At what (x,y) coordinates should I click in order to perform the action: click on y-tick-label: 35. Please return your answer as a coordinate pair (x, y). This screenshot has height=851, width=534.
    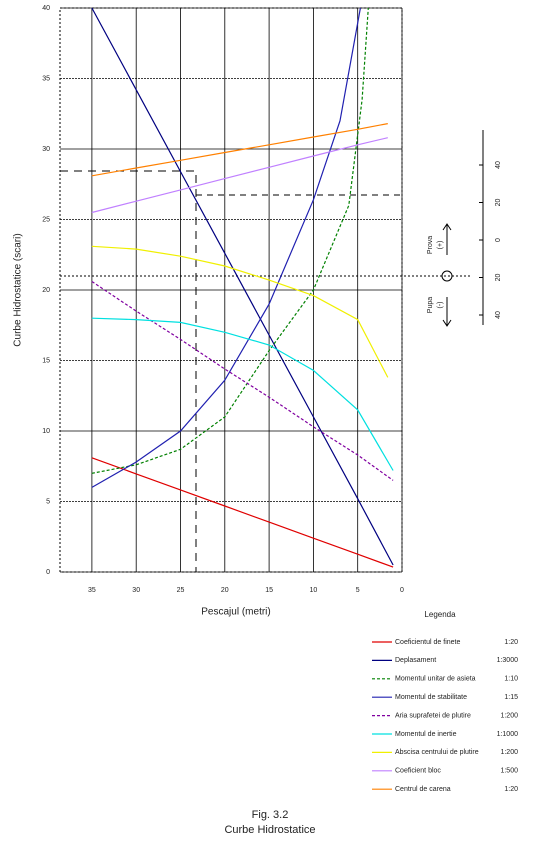
    Looking at the image, I should click on (46, 78).